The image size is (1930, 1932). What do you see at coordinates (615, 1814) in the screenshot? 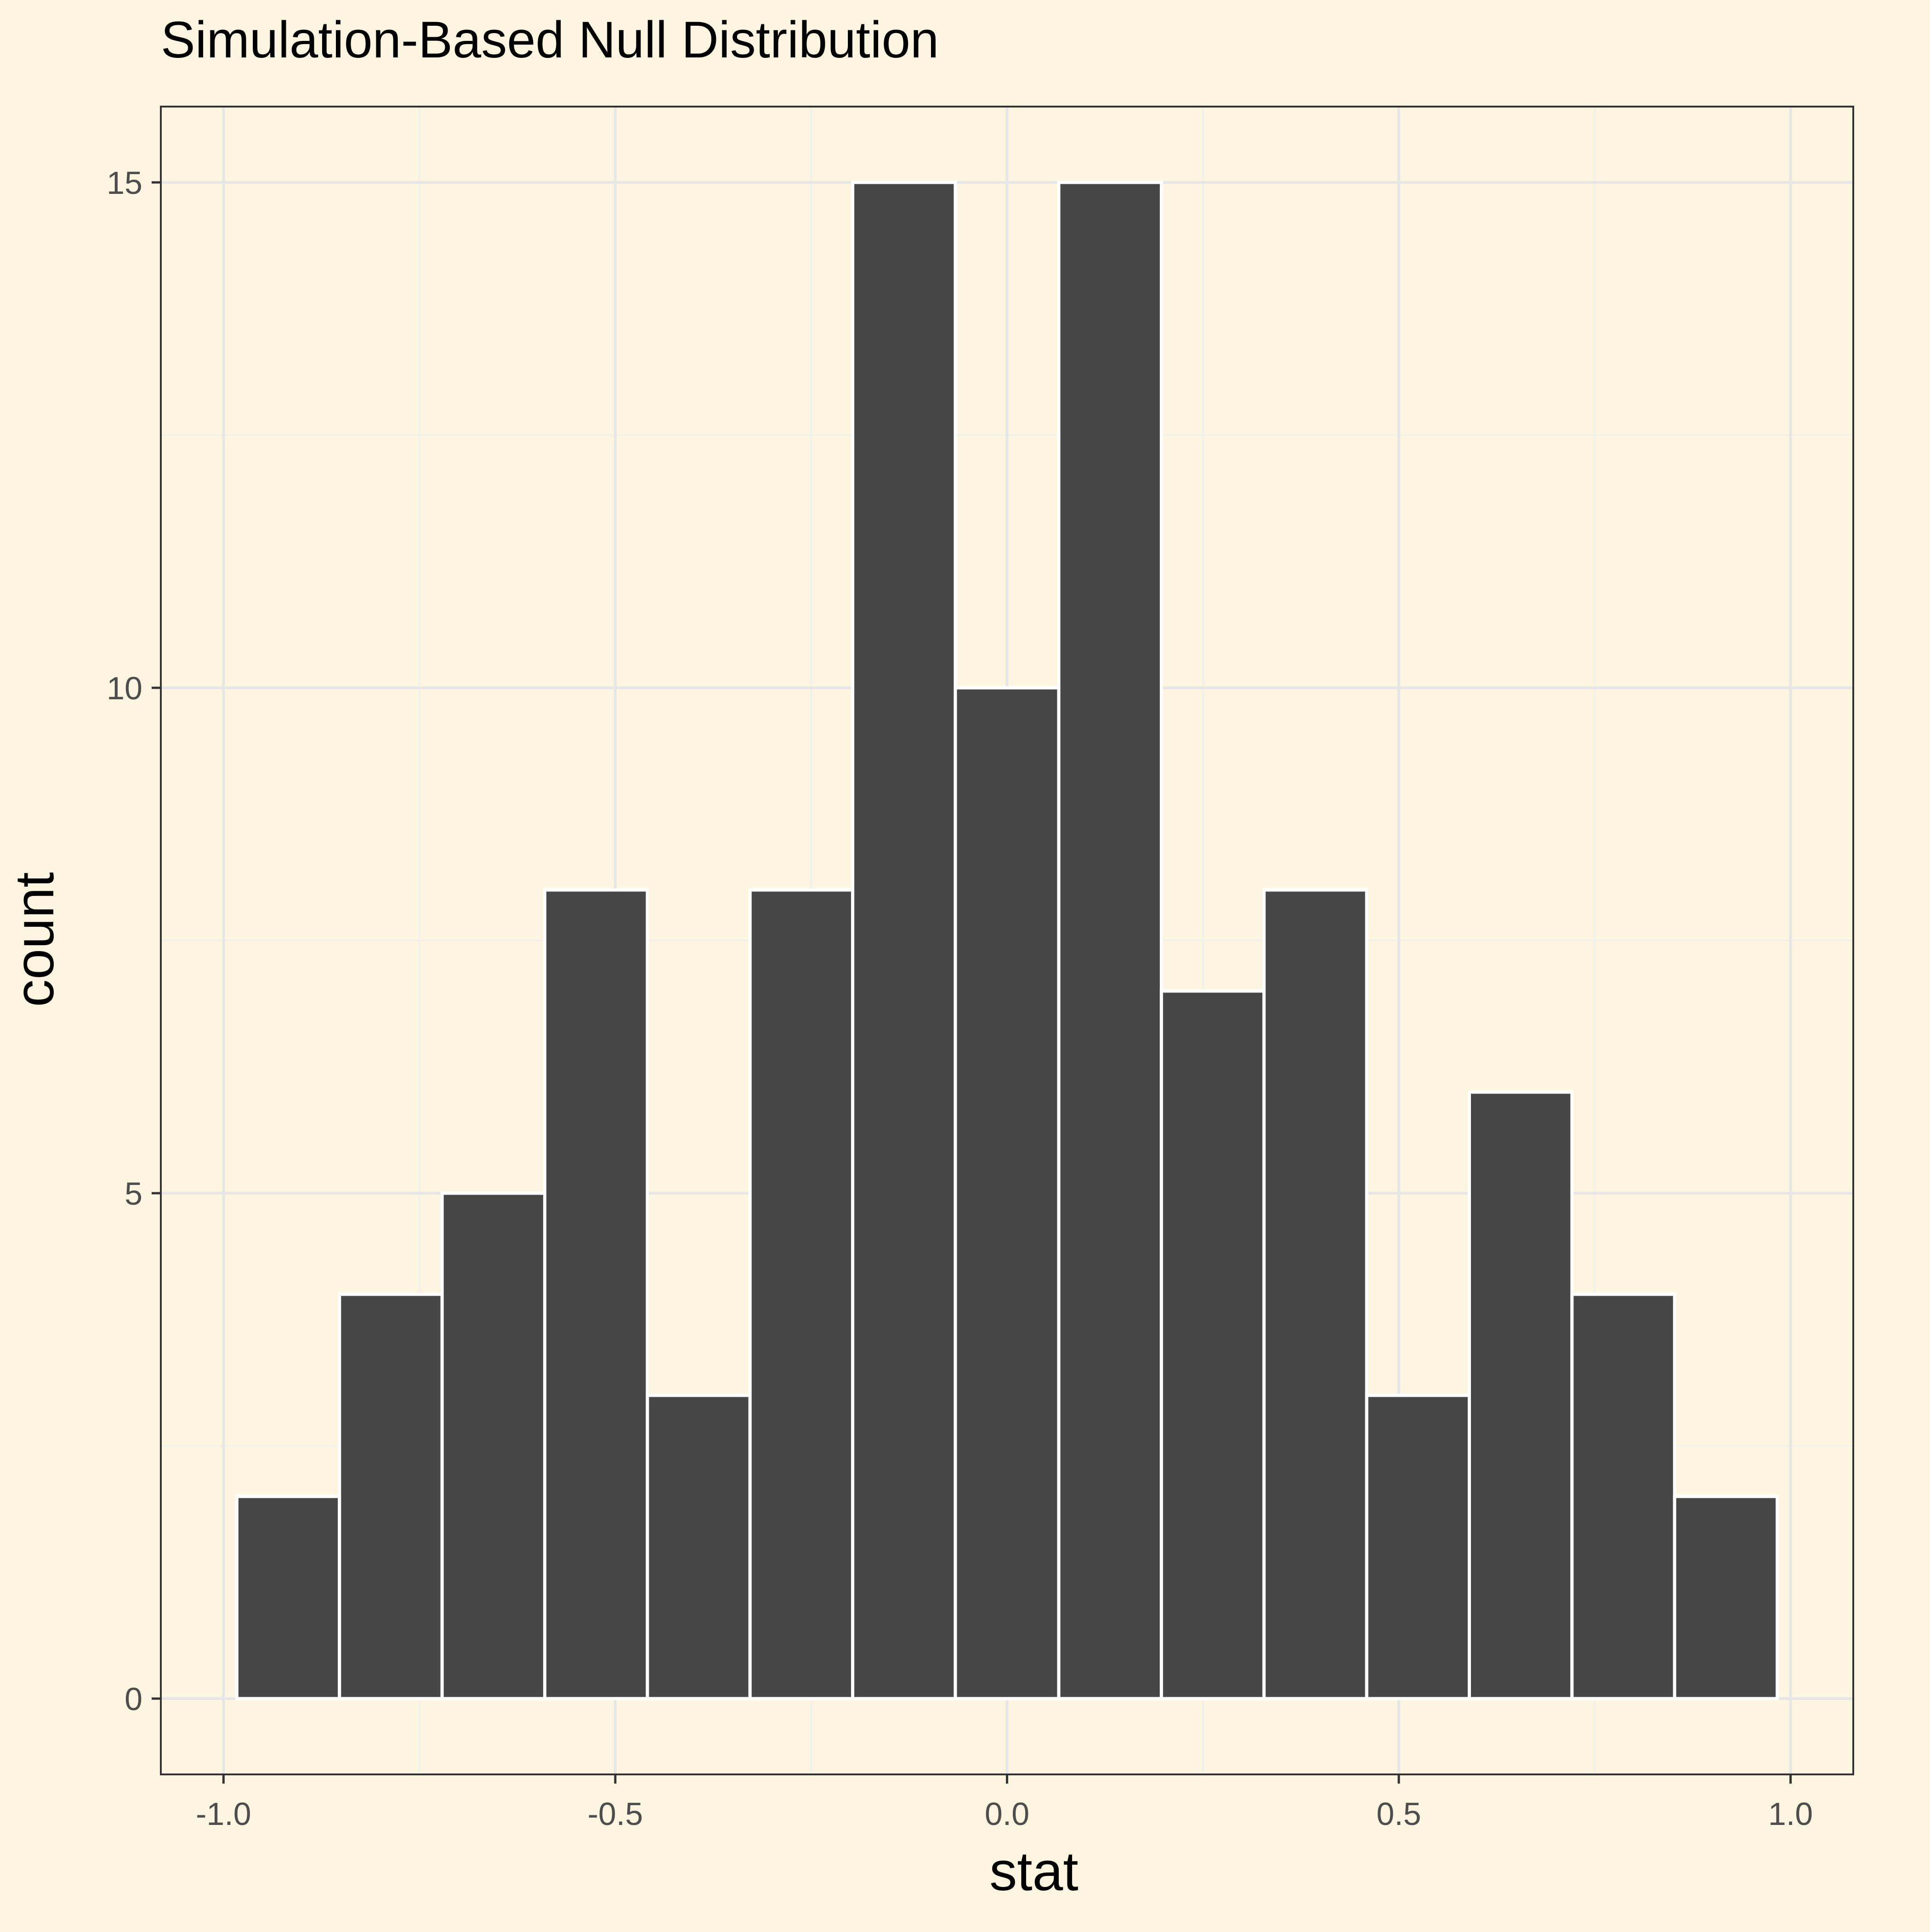
I see `x-tick-label: -0.5` at bounding box center [615, 1814].